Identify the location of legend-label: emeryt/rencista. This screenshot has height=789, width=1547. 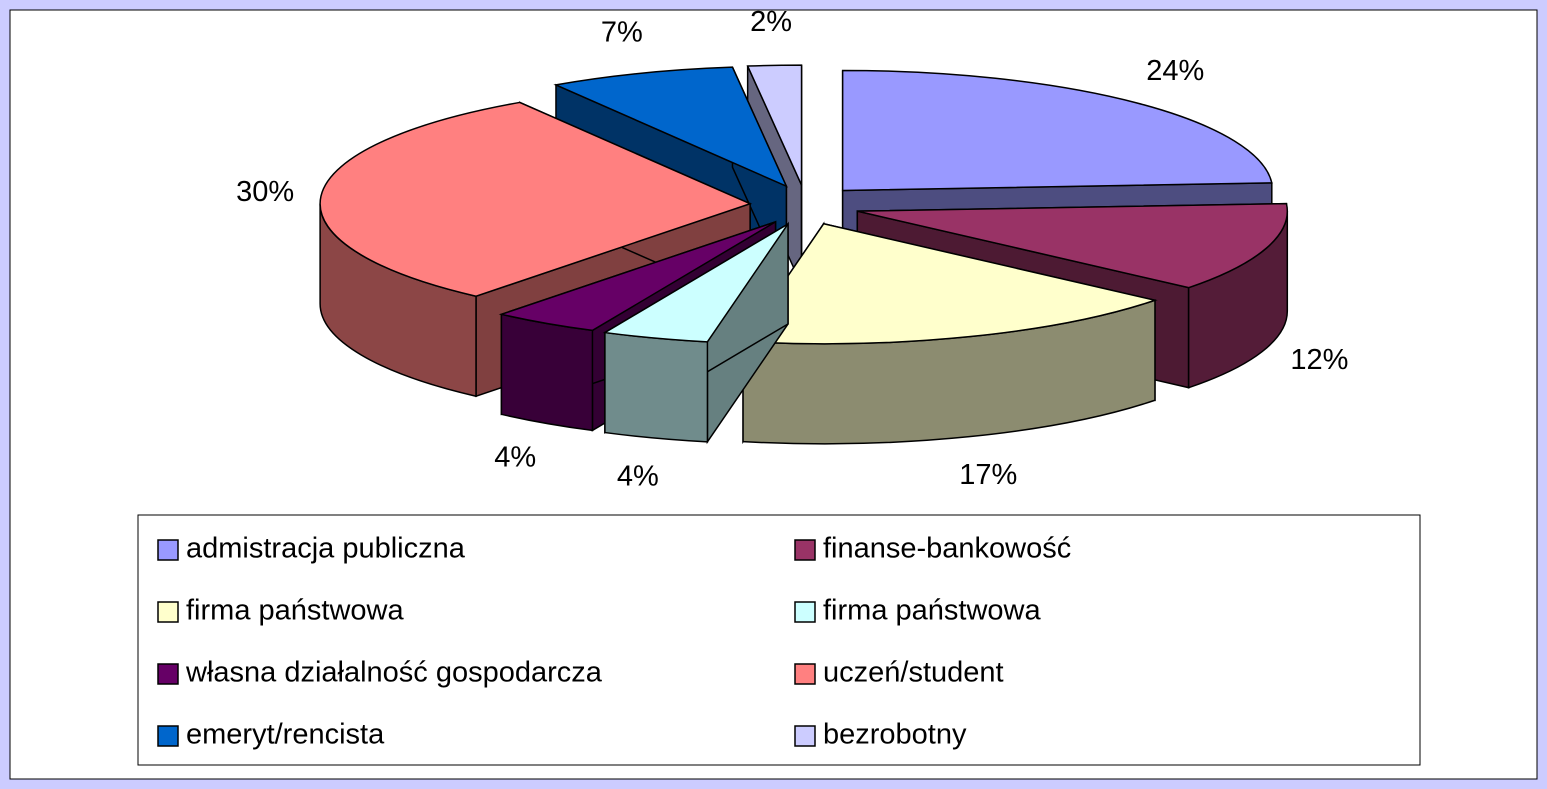
(285, 735).